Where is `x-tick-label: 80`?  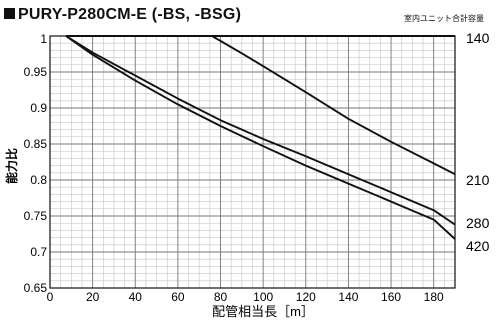
x-tick-label: 80 is located at coordinates (221, 297).